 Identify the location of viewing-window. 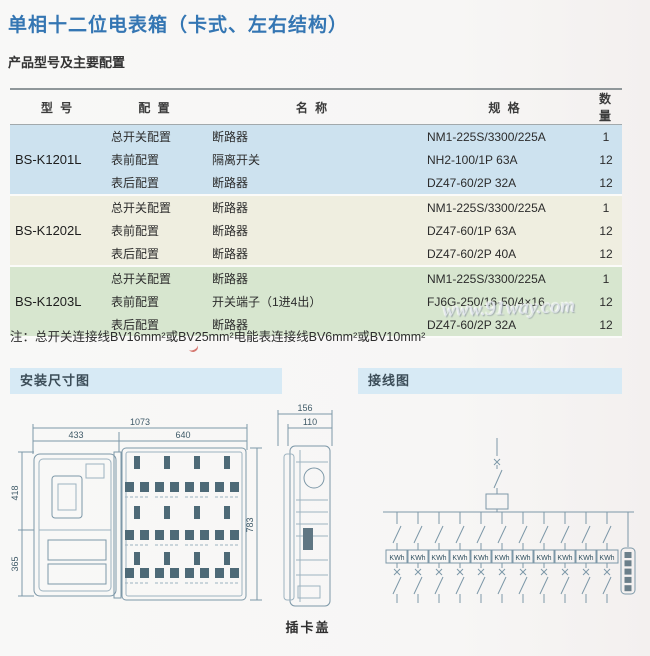
(67, 497).